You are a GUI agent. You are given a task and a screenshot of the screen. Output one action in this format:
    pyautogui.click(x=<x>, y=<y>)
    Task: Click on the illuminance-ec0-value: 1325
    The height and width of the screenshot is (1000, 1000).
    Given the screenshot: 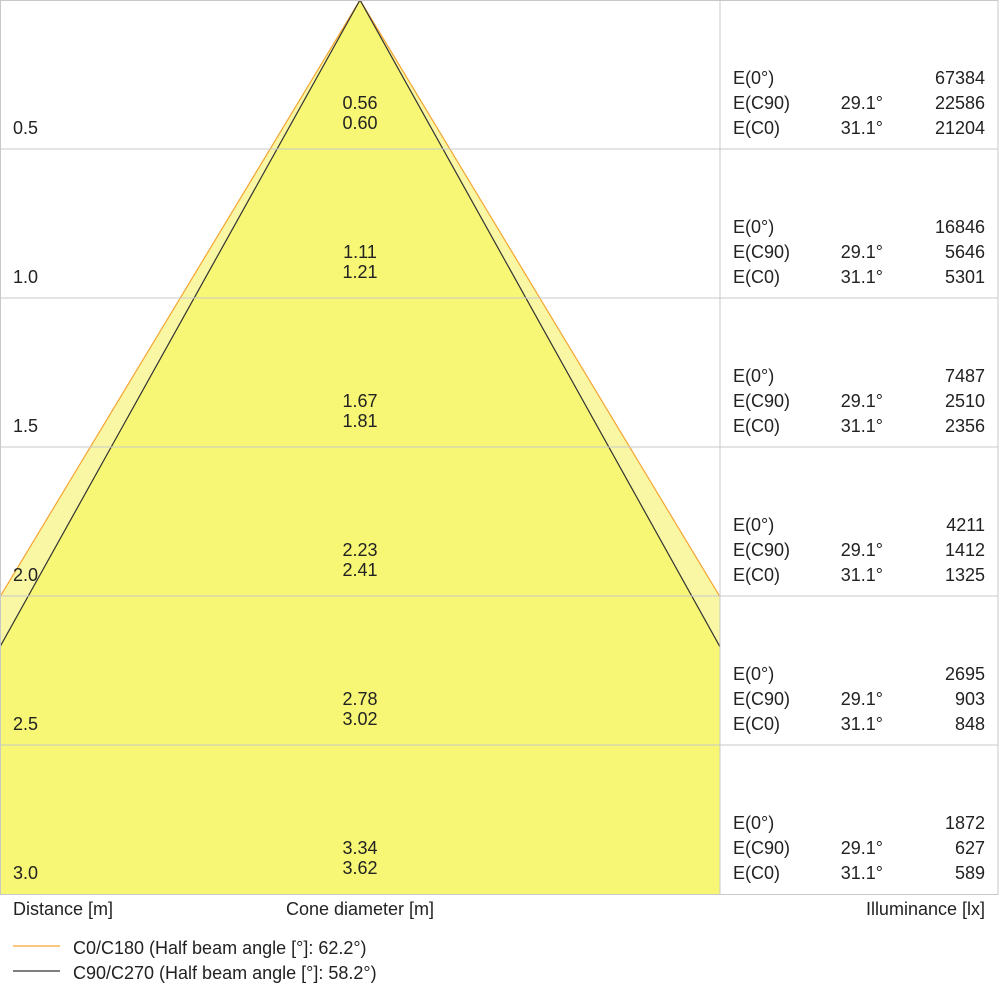 What is the action you would take?
    pyautogui.click(x=965, y=575)
    